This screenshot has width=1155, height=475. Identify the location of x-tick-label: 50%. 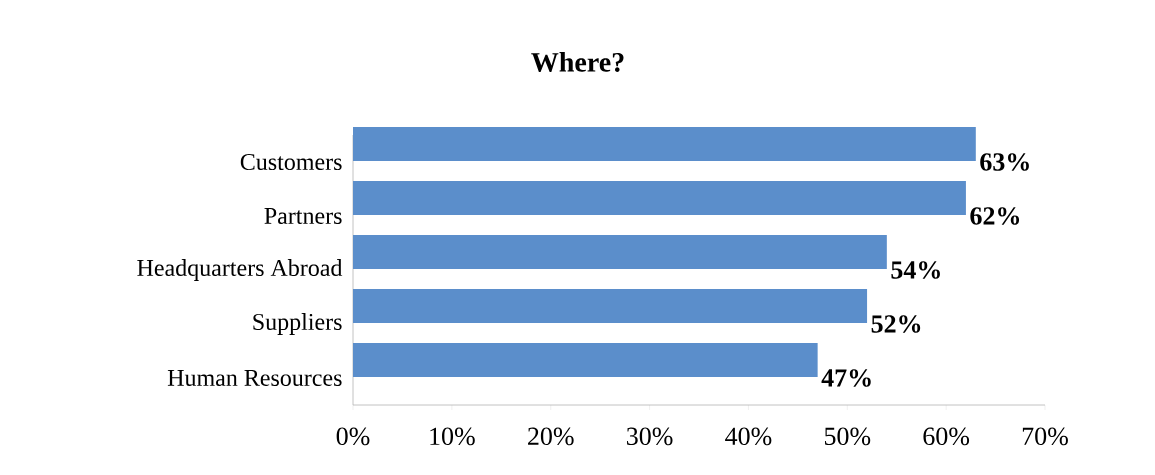
(847, 436).